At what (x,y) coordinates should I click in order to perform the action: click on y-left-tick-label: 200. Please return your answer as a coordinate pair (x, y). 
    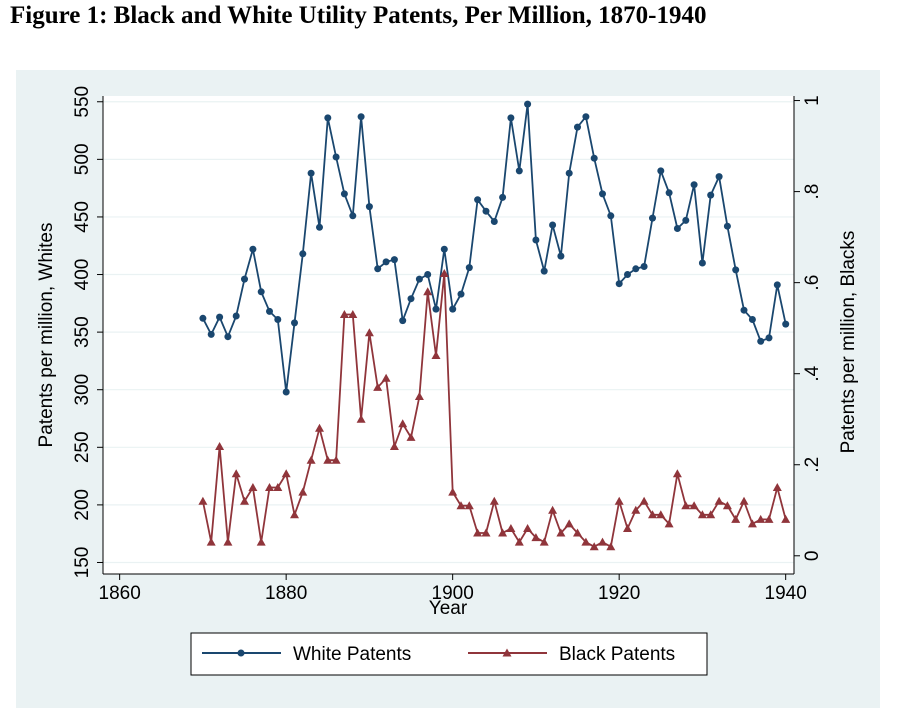
    Looking at the image, I should click on (82, 505).